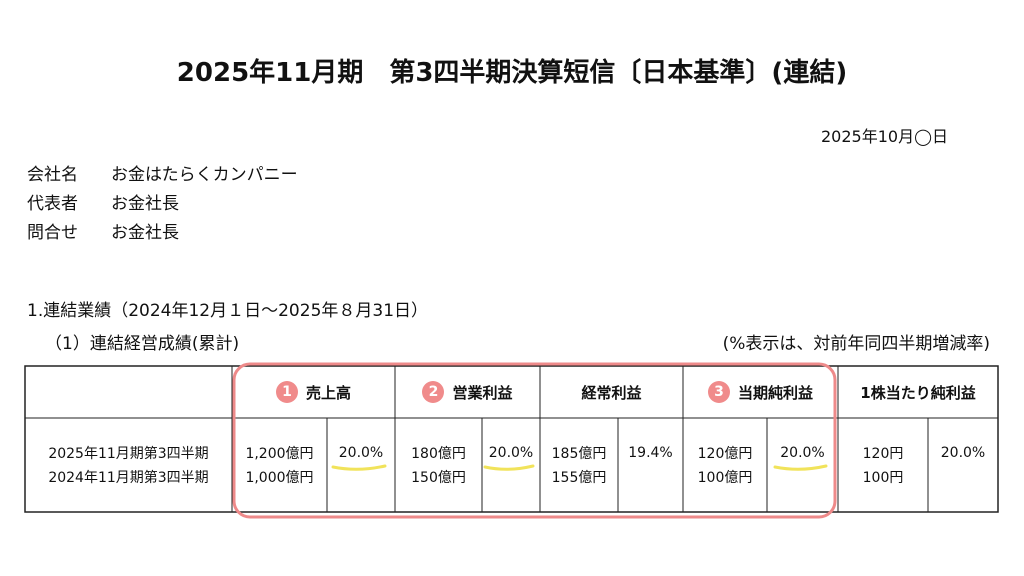 Image resolution: width=1024 pixels, height=576 pixels. I want to click on badge: 2, so click(433, 392).